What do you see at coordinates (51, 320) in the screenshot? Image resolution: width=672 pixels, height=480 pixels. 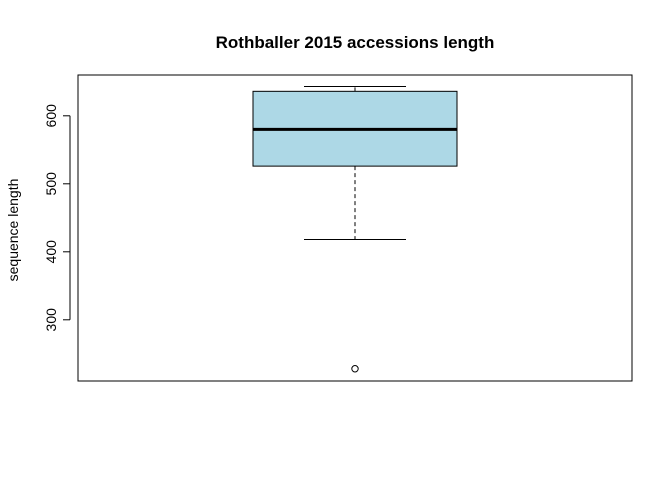 I see `y-tick-label: 300` at bounding box center [51, 320].